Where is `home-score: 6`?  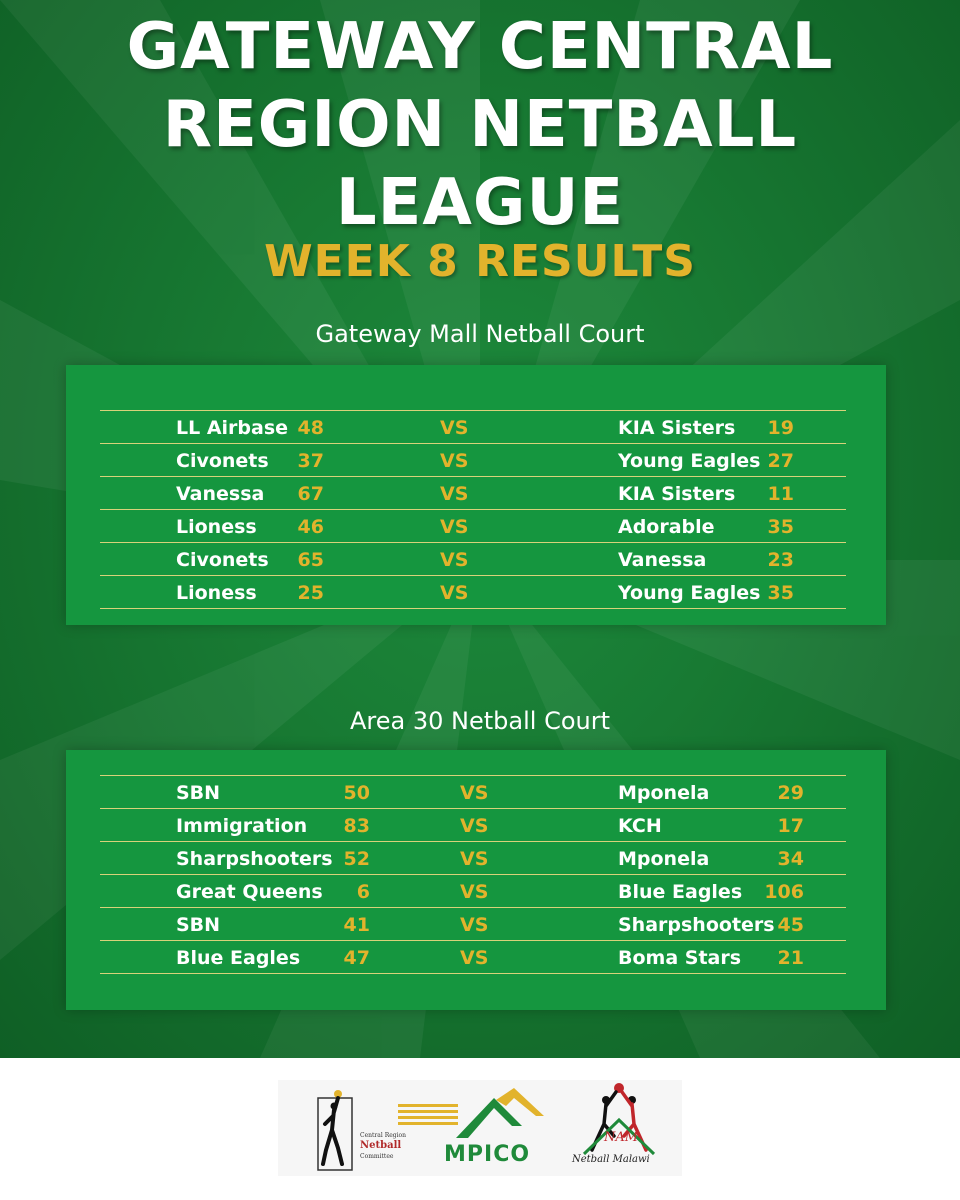 home-score: 6 is located at coordinates (363, 892).